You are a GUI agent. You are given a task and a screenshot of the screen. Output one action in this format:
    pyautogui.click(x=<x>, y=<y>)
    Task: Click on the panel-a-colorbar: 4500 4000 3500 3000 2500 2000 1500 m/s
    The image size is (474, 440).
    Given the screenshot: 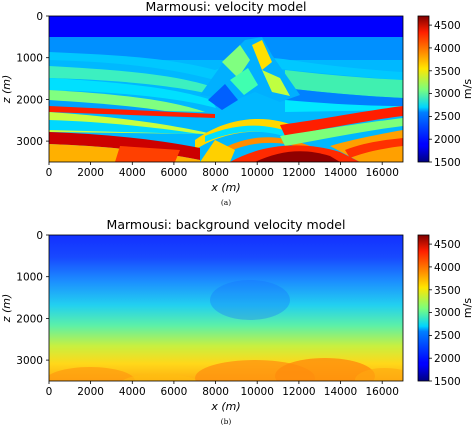 What is the action you would take?
    pyautogui.click(x=445, y=92)
    